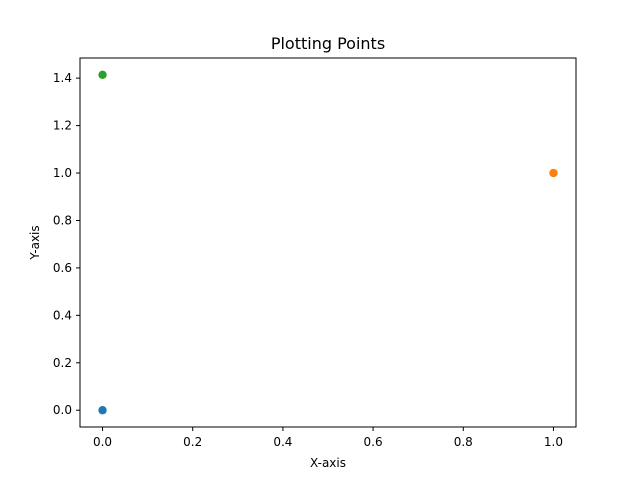 The height and width of the screenshot is (480, 640). I want to click on x-axis-label: X-axis, so click(328, 463).